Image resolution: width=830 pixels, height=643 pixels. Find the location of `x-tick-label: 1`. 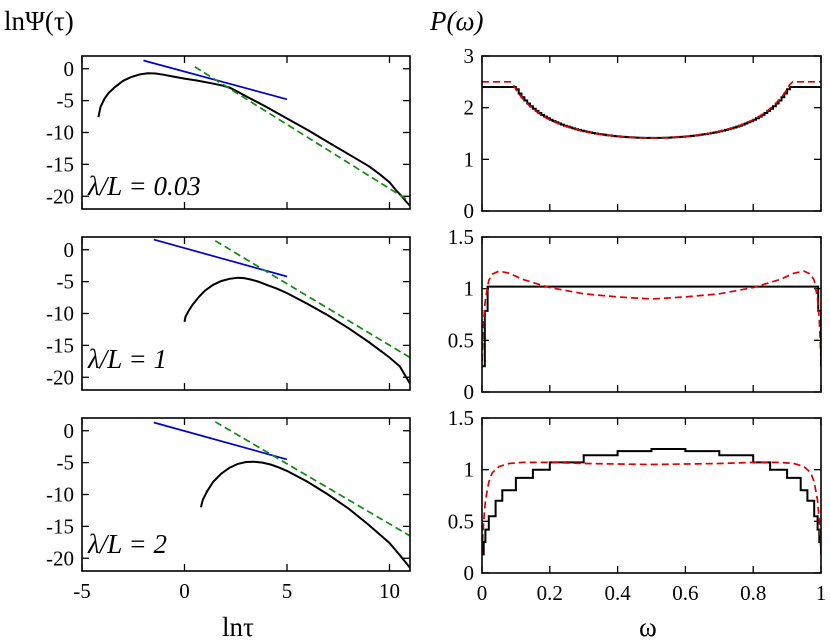

x-tick-label: 1 is located at coordinates (821, 593).